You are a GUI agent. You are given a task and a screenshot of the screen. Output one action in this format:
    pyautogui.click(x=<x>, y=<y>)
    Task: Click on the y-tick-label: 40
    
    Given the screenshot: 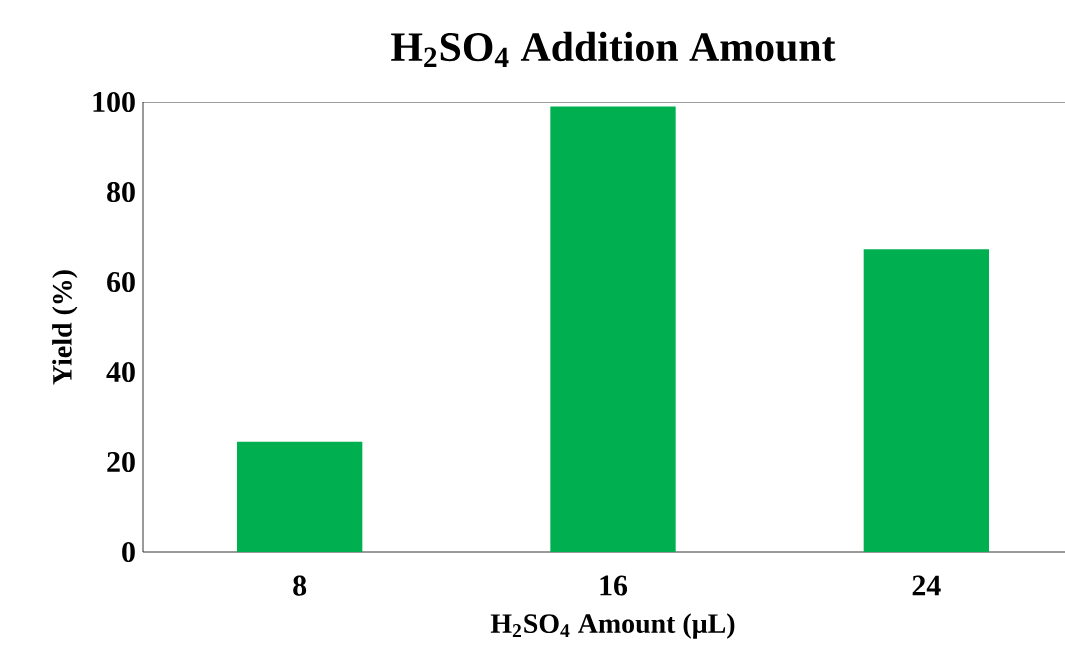 What is the action you would take?
    pyautogui.click(x=120, y=372)
    